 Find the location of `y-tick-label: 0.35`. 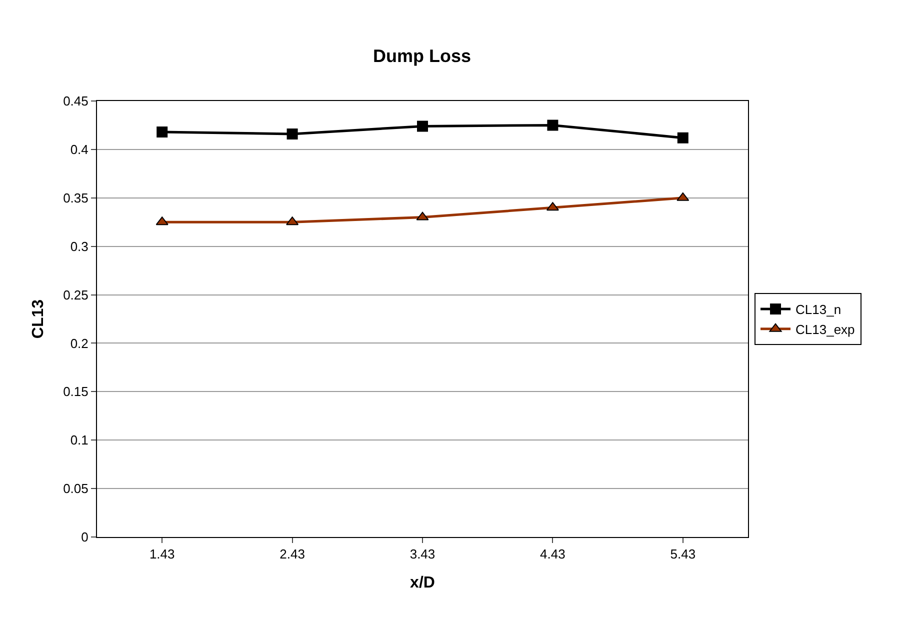

y-tick-label: 0.35 is located at coordinates (75, 198).